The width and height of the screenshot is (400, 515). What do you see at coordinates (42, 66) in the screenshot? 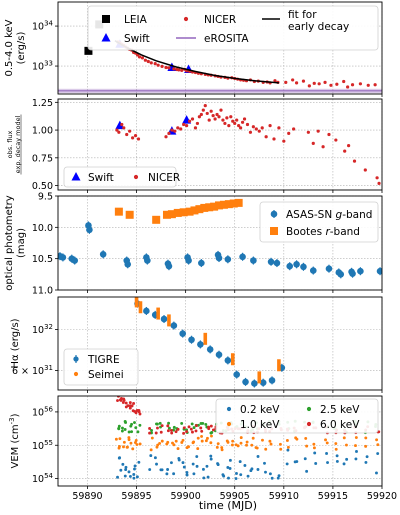
I see `y-tick-label: 1033` at bounding box center [42, 66].